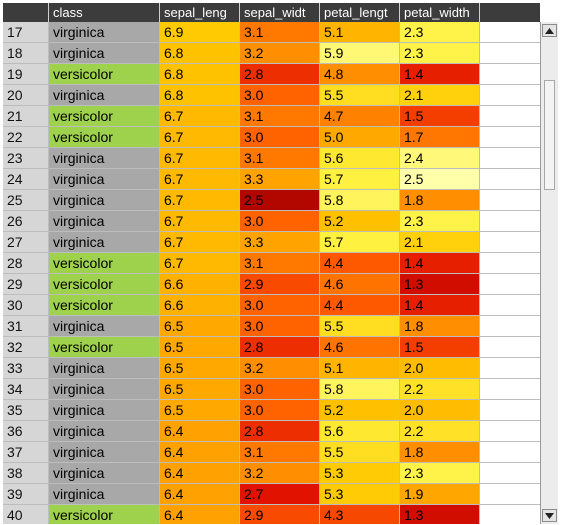 This screenshot has height=525, width=561. Describe the element at coordinates (200, 284) in the screenshot. I see `sepal-length-cell: 6.6` at that location.